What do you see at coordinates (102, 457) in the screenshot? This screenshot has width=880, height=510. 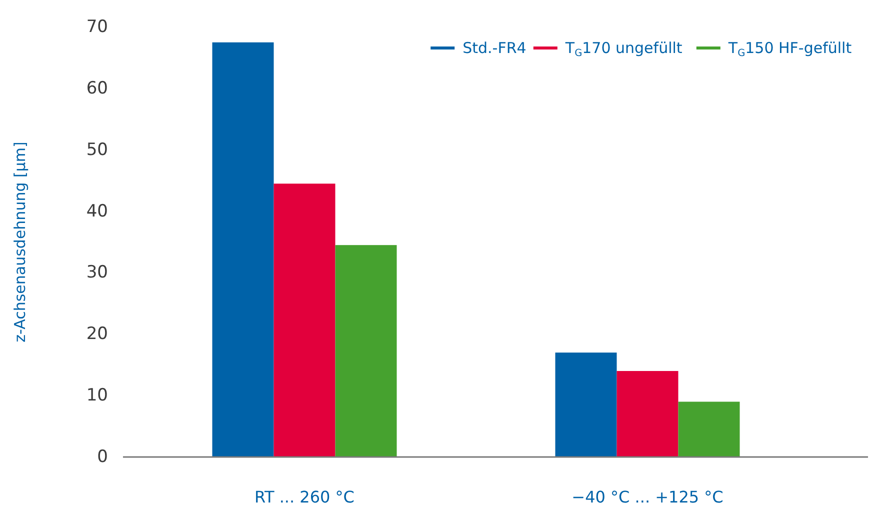 I see `y-tick-label: 0` at bounding box center [102, 457].